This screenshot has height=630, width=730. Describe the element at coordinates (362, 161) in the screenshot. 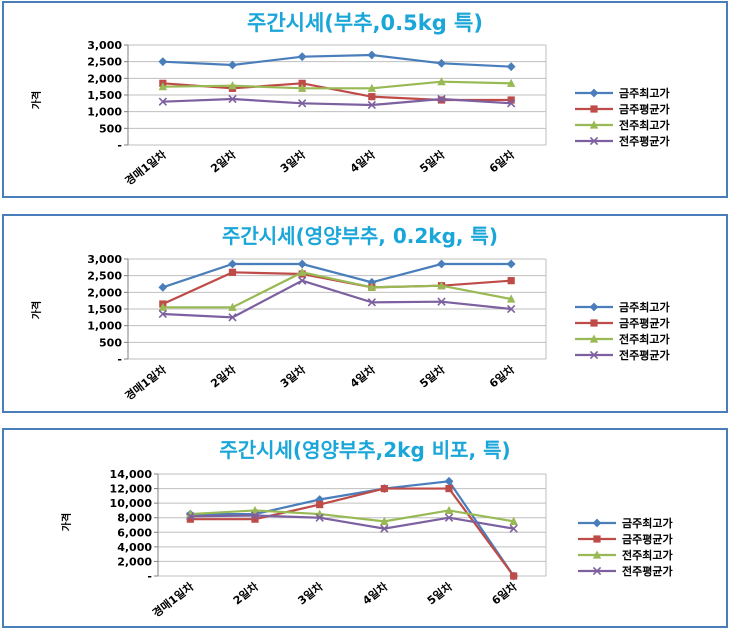

I see `x-tick-label: 4일차` at that location.